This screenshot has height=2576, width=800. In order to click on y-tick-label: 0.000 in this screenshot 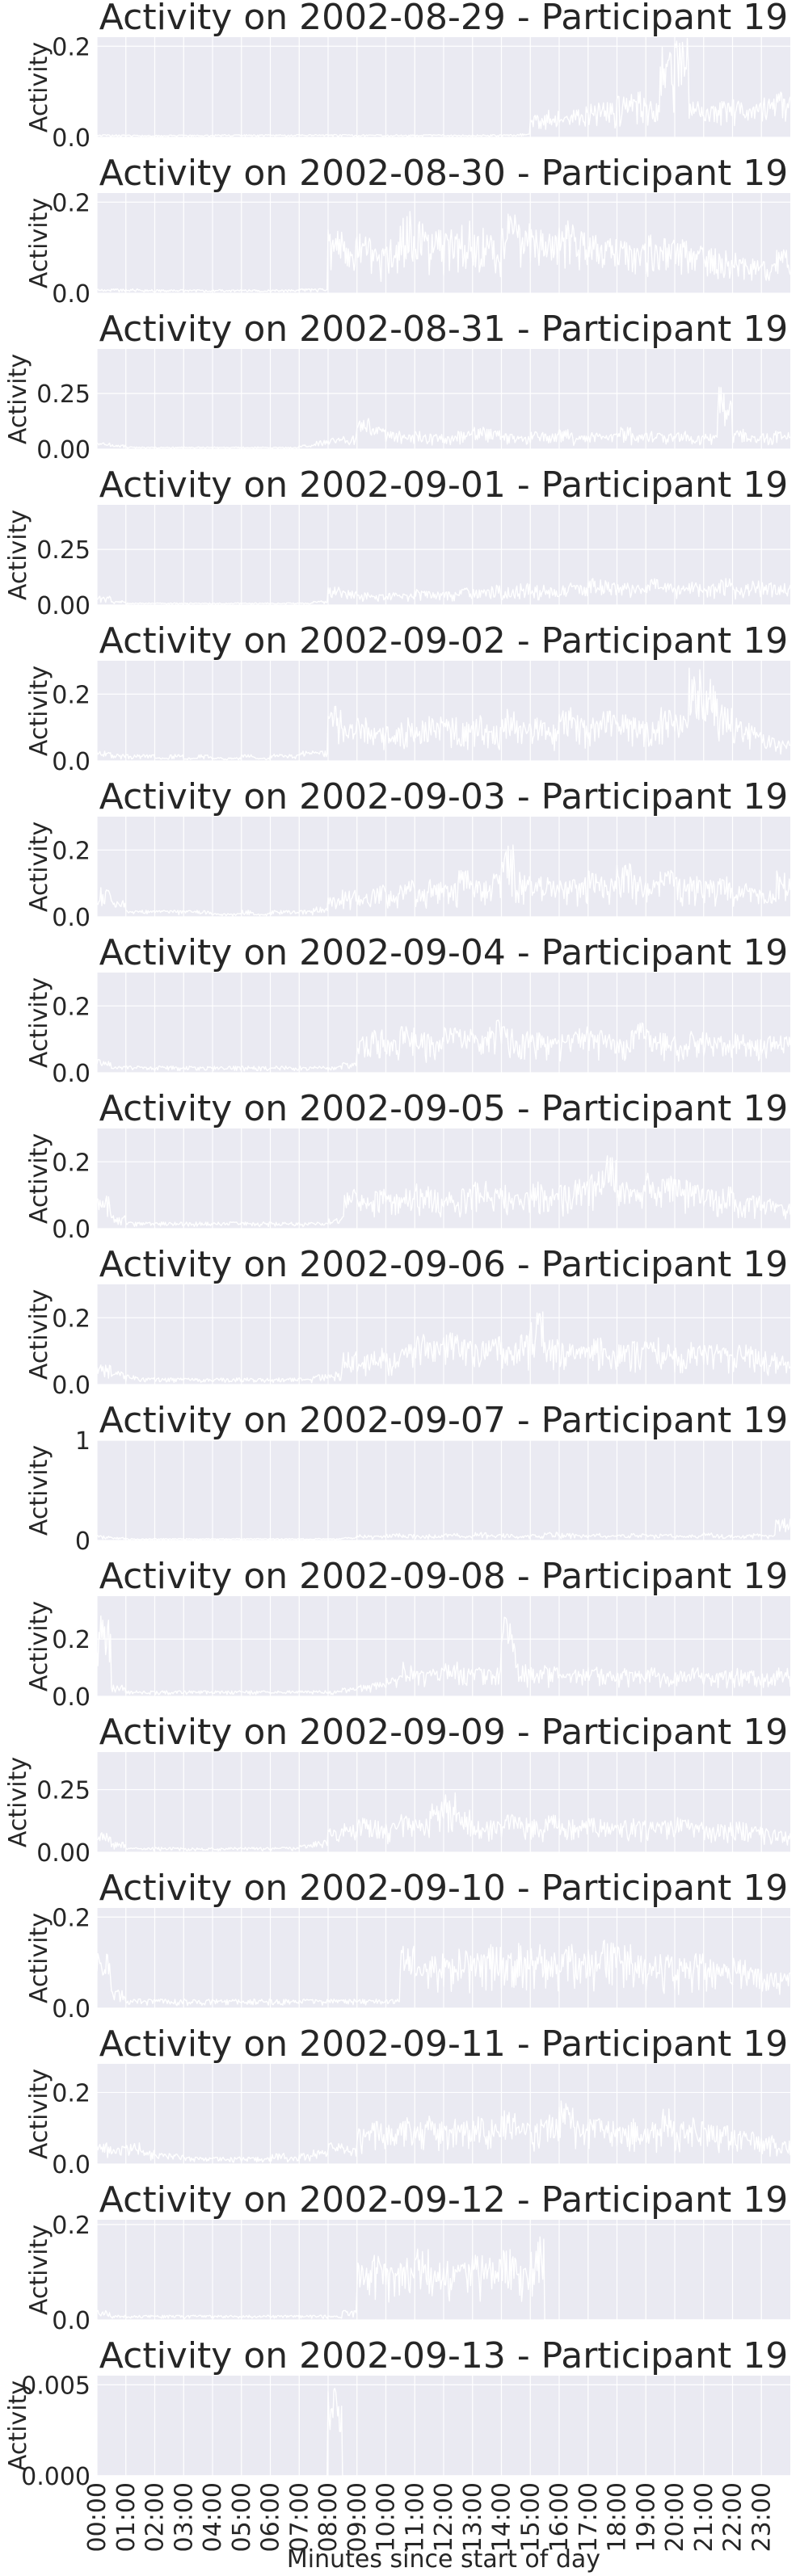, I will do `click(56, 2477)`.